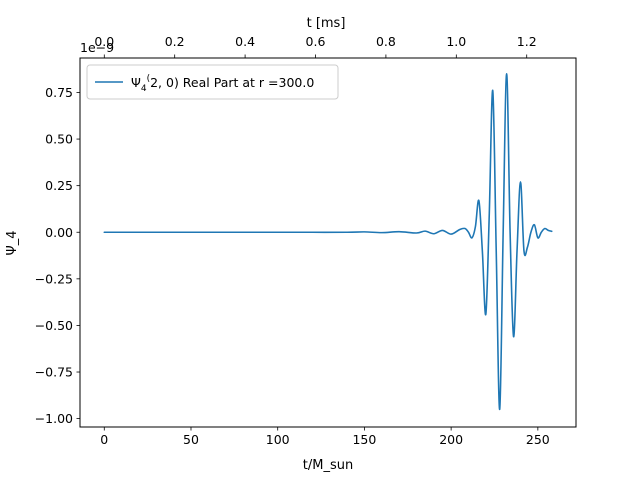 The width and height of the screenshot is (640, 480). What do you see at coordinates (527, 41) in the screenshot?
I see `secondary-x-tick-label: 1.2` at bounding box center [527, 41].